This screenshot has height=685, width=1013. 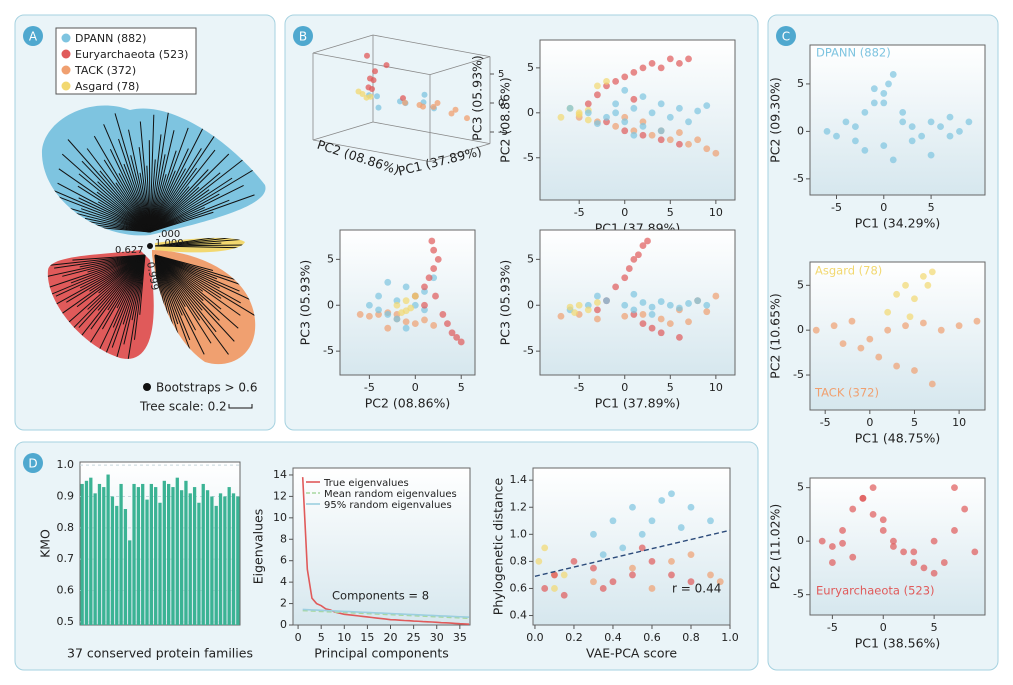 What do you see at coordinates (519, 533) in the screenshot?
I see `y-tick-label: 1.0` at bounding box center [519, 533].